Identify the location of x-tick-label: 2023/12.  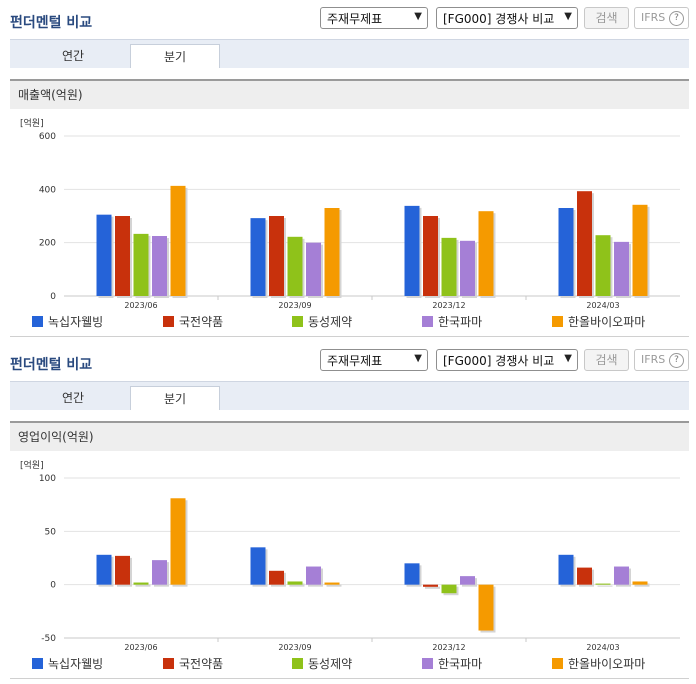
(448, 647).